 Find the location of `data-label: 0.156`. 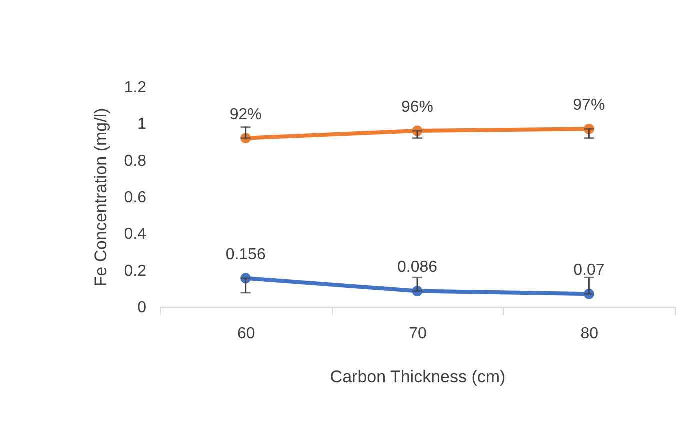

data-label: 0.156 is located at coordinates (246, 255).